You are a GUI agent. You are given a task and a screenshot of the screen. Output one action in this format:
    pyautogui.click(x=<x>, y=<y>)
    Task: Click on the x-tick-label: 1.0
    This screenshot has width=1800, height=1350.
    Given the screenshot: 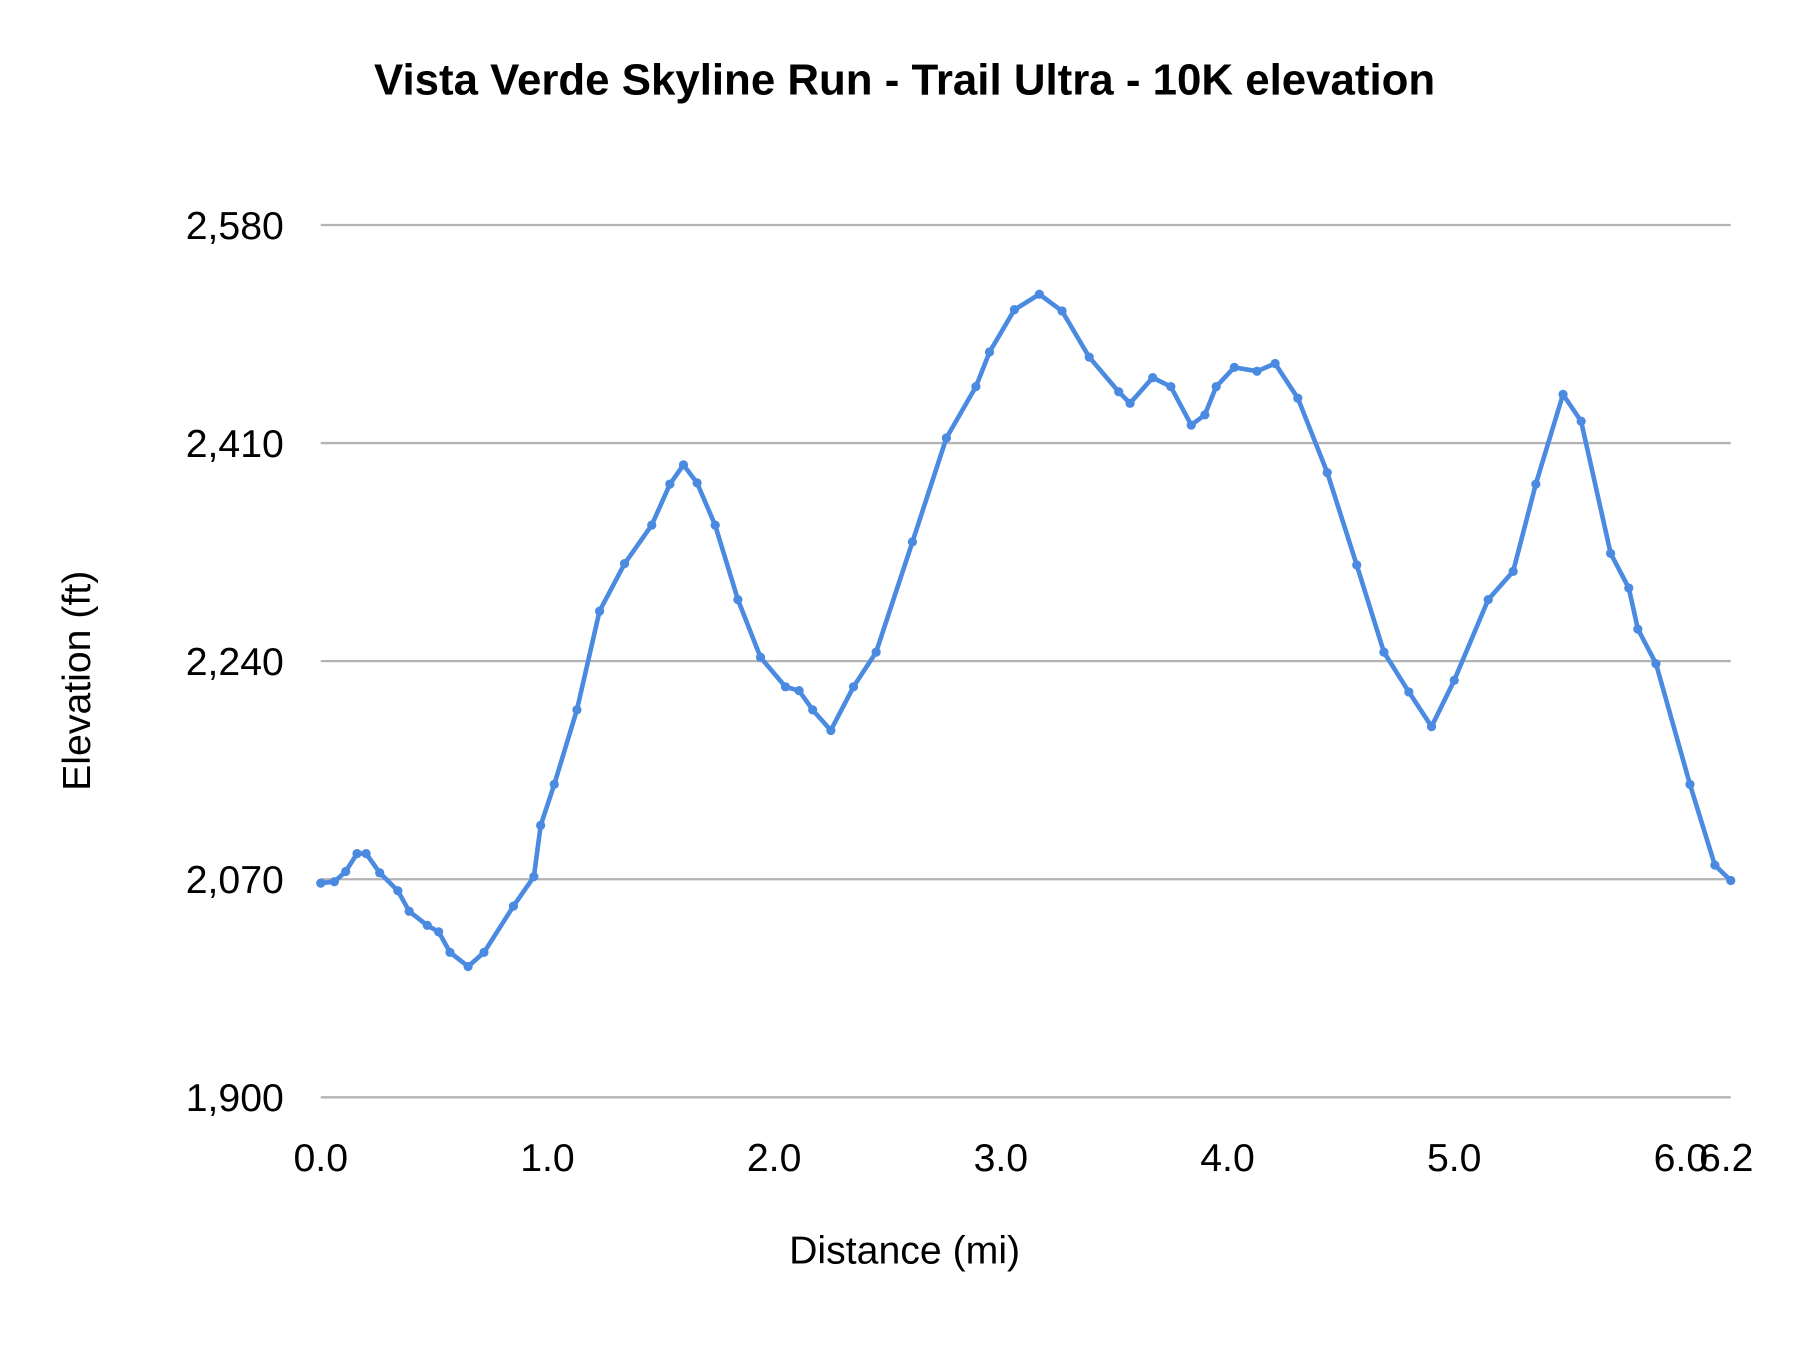 What is the action you would take?
    pyautogui.click(x=547, y=1158)
    